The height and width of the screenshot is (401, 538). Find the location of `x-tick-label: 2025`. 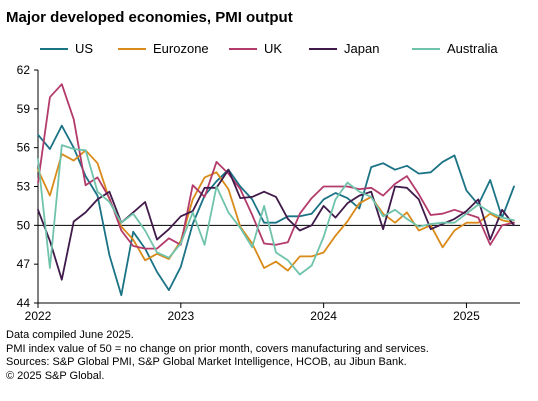

x-tick-label: 2025 is located at coordinates (466, 316).